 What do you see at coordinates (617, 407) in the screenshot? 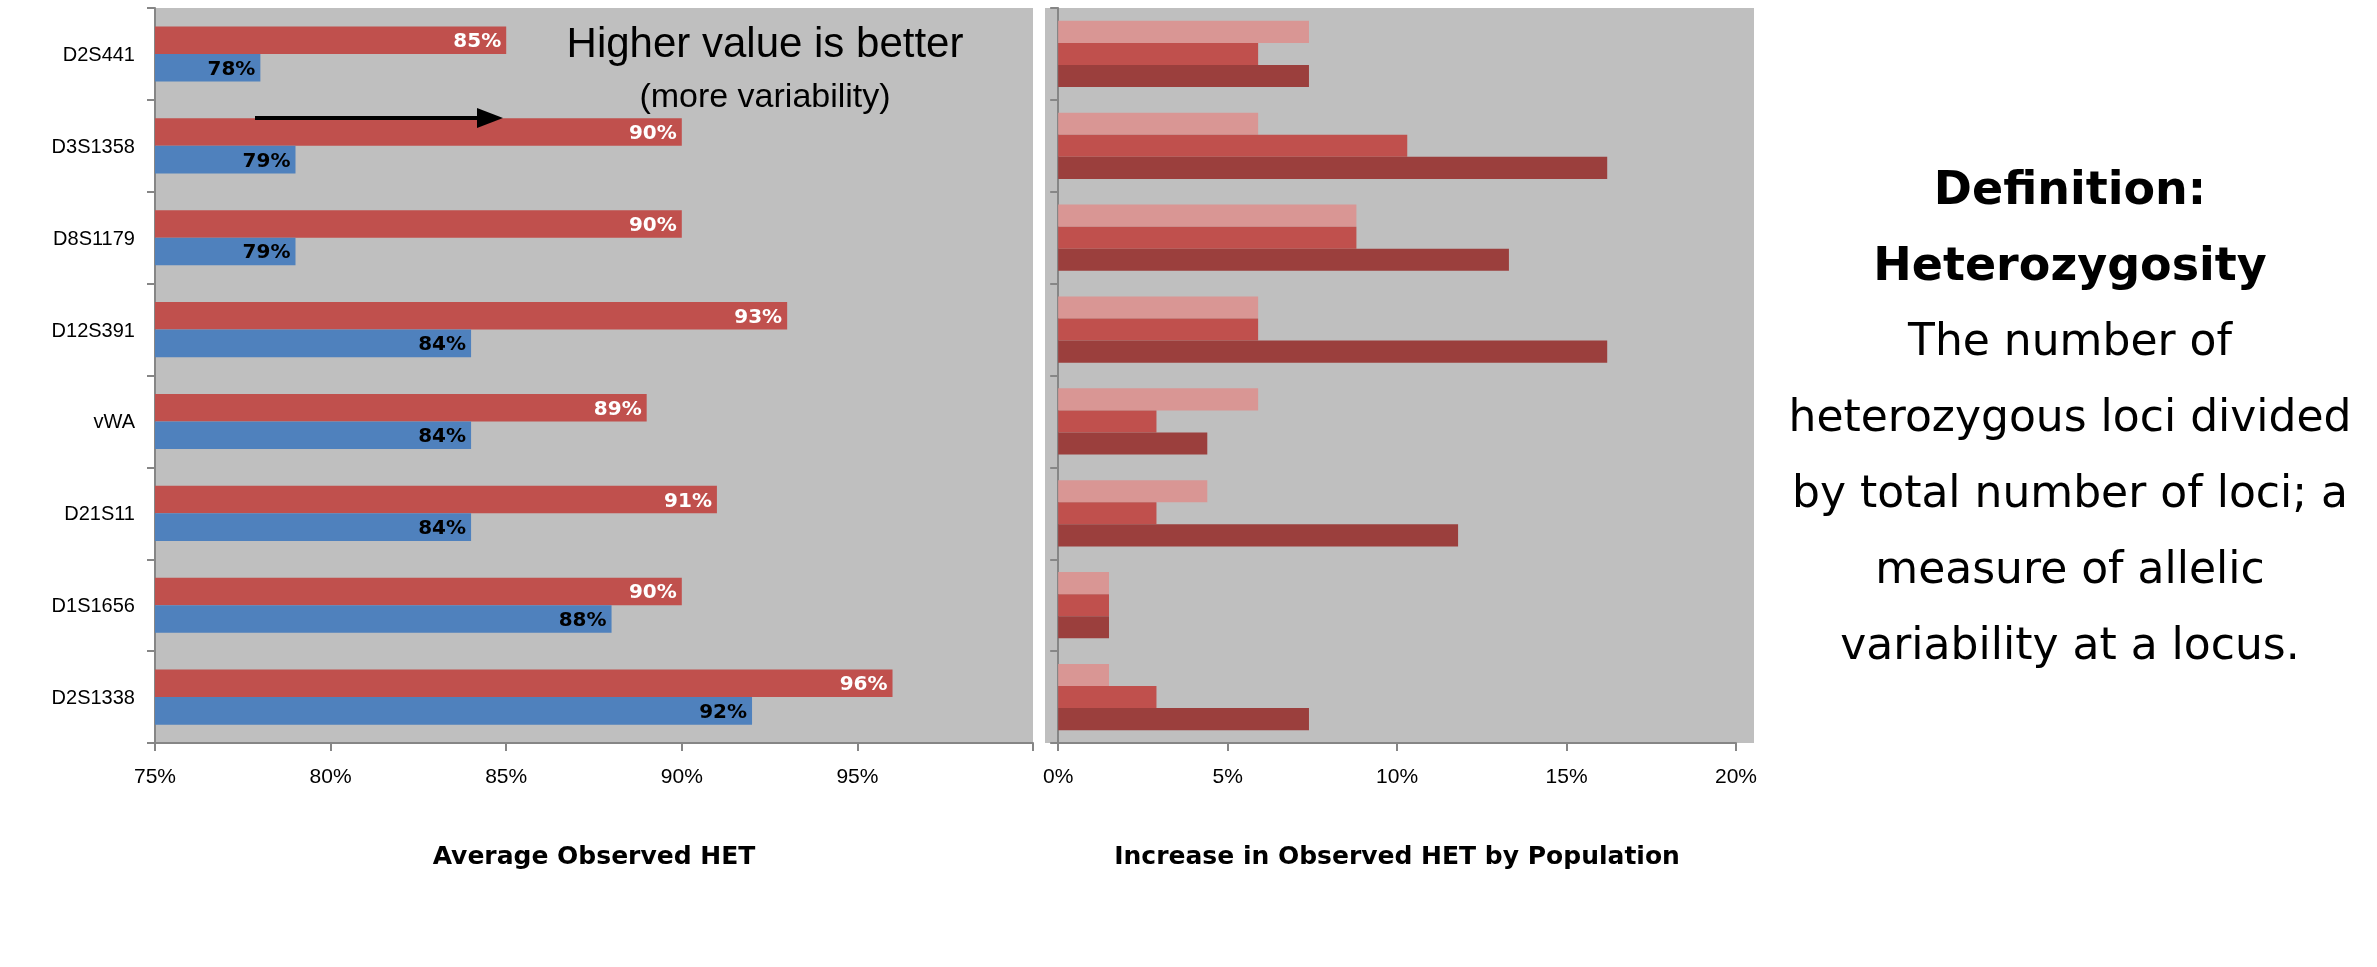
I see `data-label: 89%` at bounding box center [617, 407].